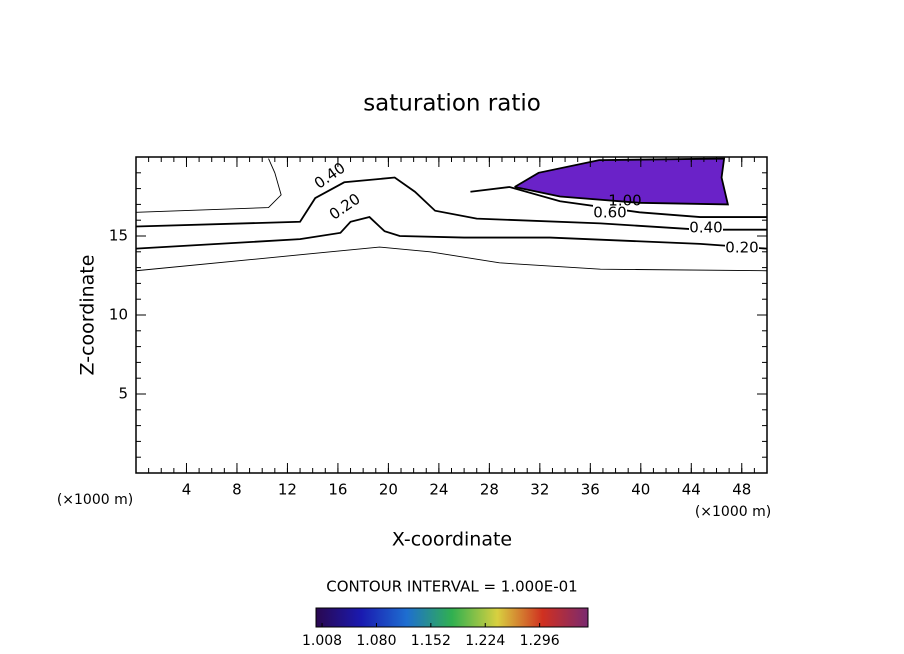 Image resolution: width=904 pixels, height=654 pixels. What do you see at coordinates (322, 641) in the screenshot?
I see `colorbar-tick-label: 1.008` at bounding box center [322, 641].